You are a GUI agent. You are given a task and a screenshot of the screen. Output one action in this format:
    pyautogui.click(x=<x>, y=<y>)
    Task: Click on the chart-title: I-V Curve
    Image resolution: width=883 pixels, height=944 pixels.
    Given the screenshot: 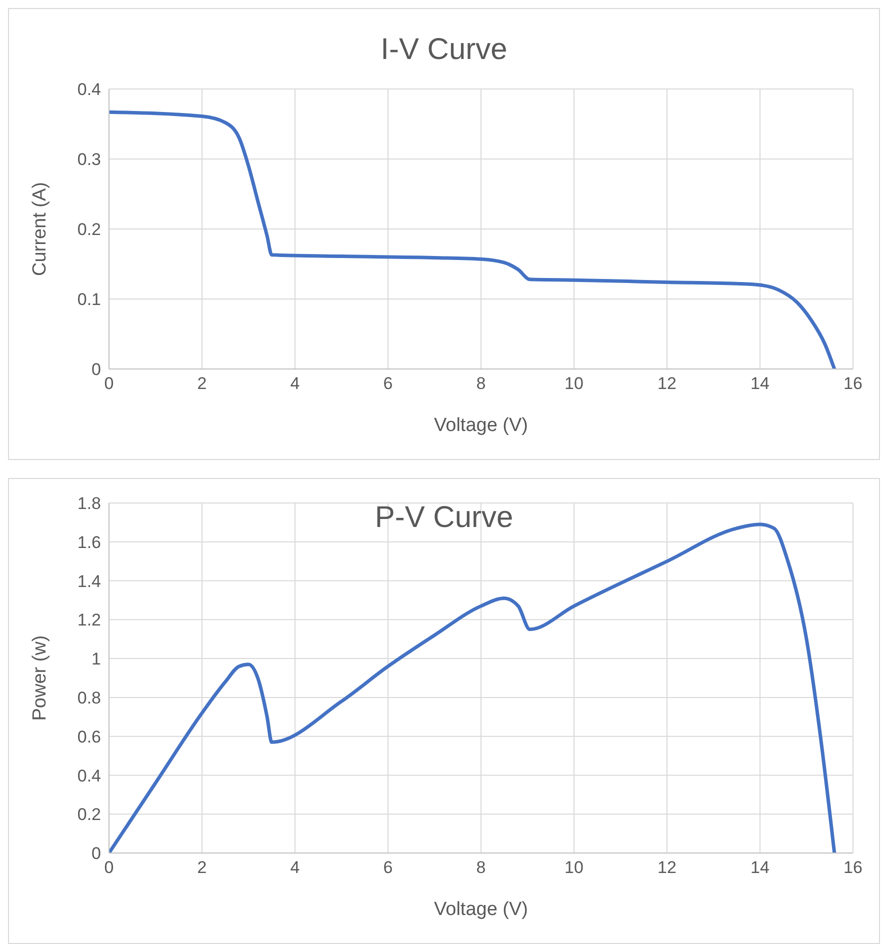 What is the action you would take?
    pyautogui.click(x=444, y=50)
    